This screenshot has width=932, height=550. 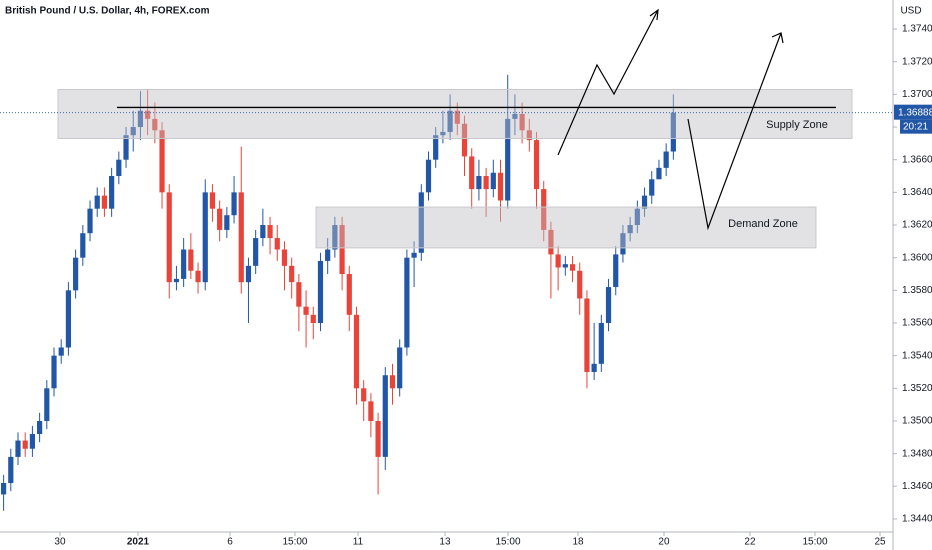 I want to click on last-price-label: 1.36888, so click(x=915, y=112).